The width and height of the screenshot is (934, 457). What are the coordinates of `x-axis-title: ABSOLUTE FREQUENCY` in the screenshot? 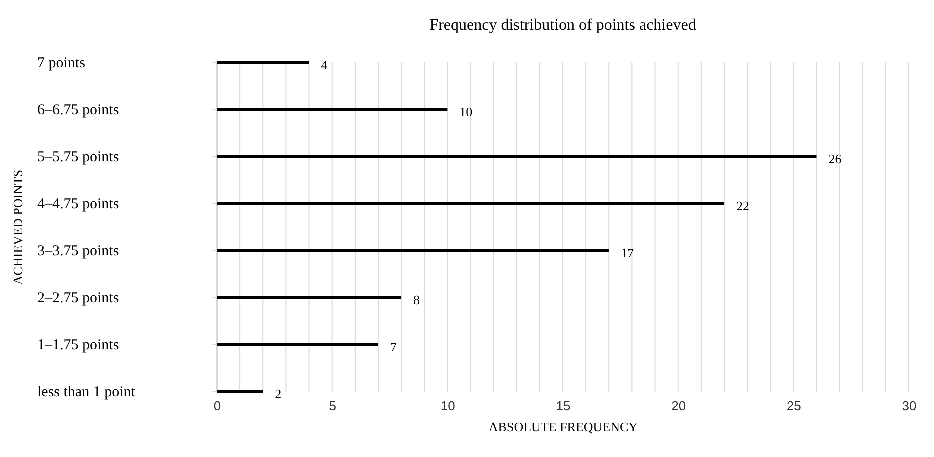 It's located at (563, 427).